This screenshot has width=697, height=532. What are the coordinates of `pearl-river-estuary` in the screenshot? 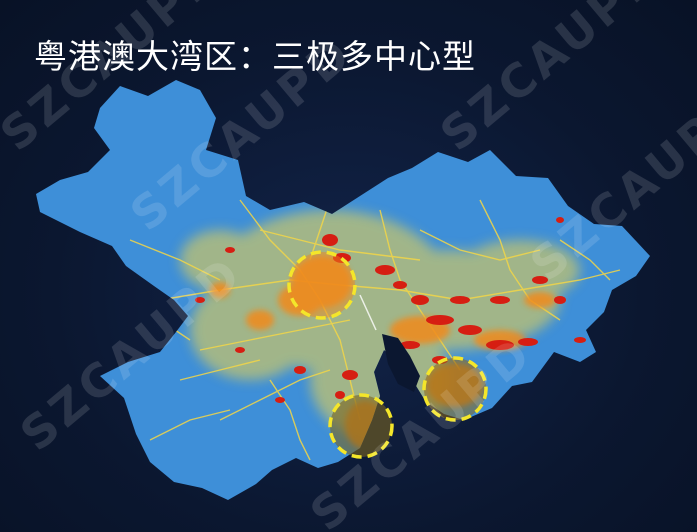 It's located at (401, 363).